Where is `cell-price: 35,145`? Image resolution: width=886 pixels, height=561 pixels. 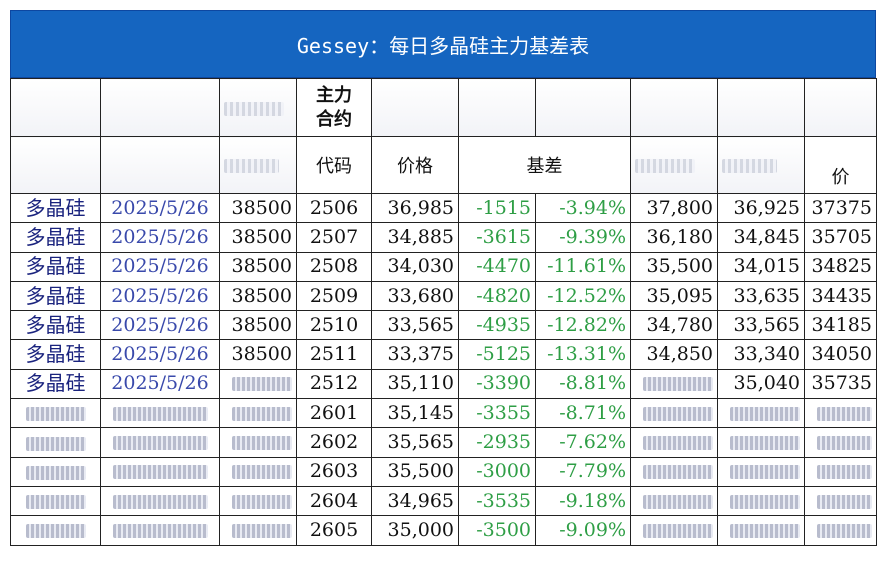 cell-price: 35,145 is located at coordinates (415, 413).